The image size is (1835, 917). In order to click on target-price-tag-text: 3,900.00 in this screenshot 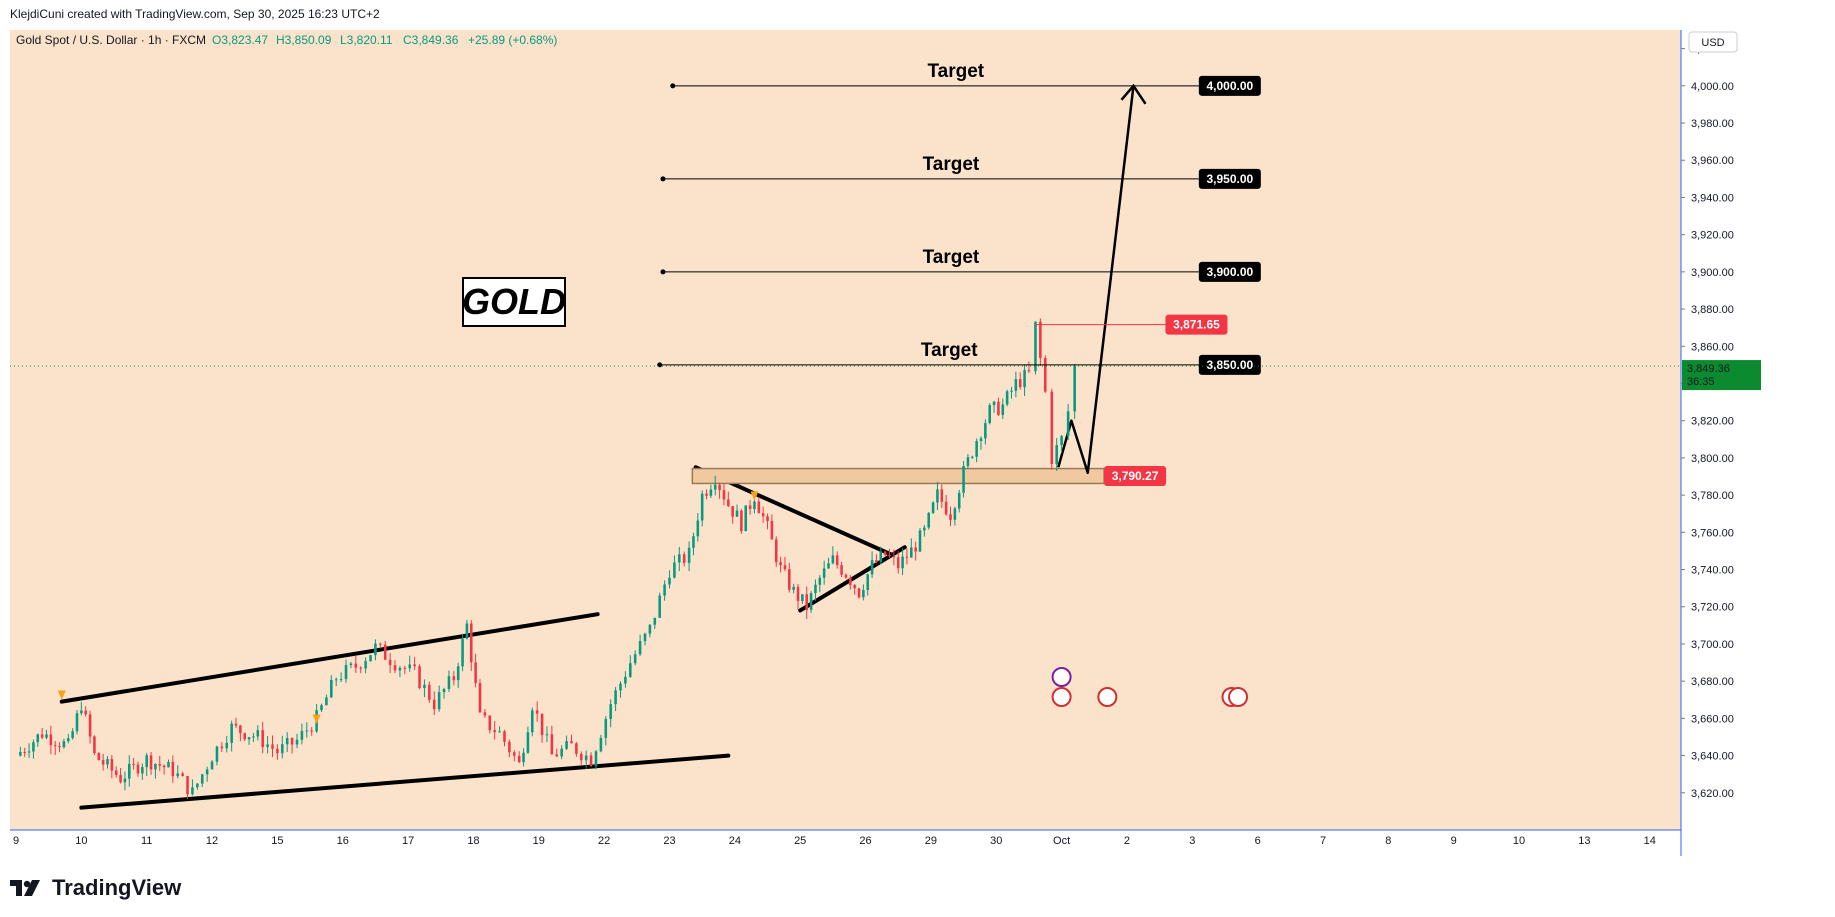, I will do `click(1229, 272)`.